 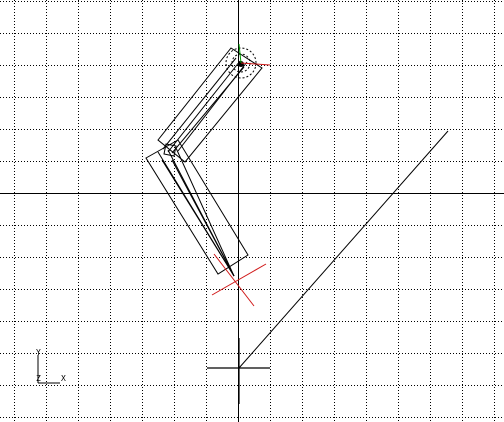 What do you see at coordinates (196, 212) in the screenshot?
I see `armature-lower-bone` at bounding box center [196, 212].